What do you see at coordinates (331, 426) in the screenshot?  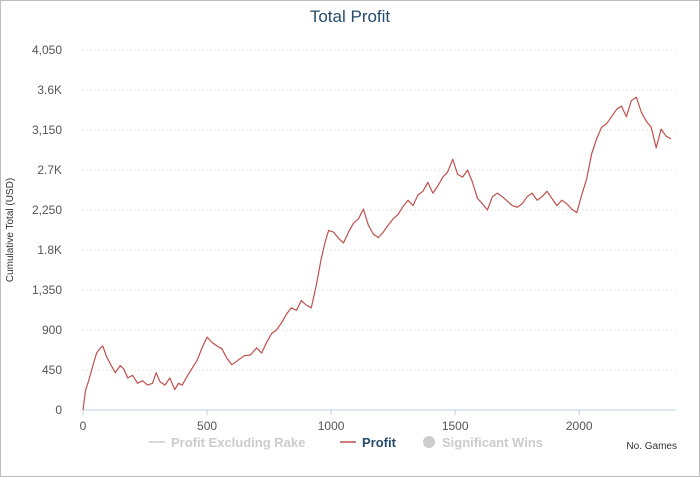 I see `x-tick-label: 1000` at bounding box center [331, 426].